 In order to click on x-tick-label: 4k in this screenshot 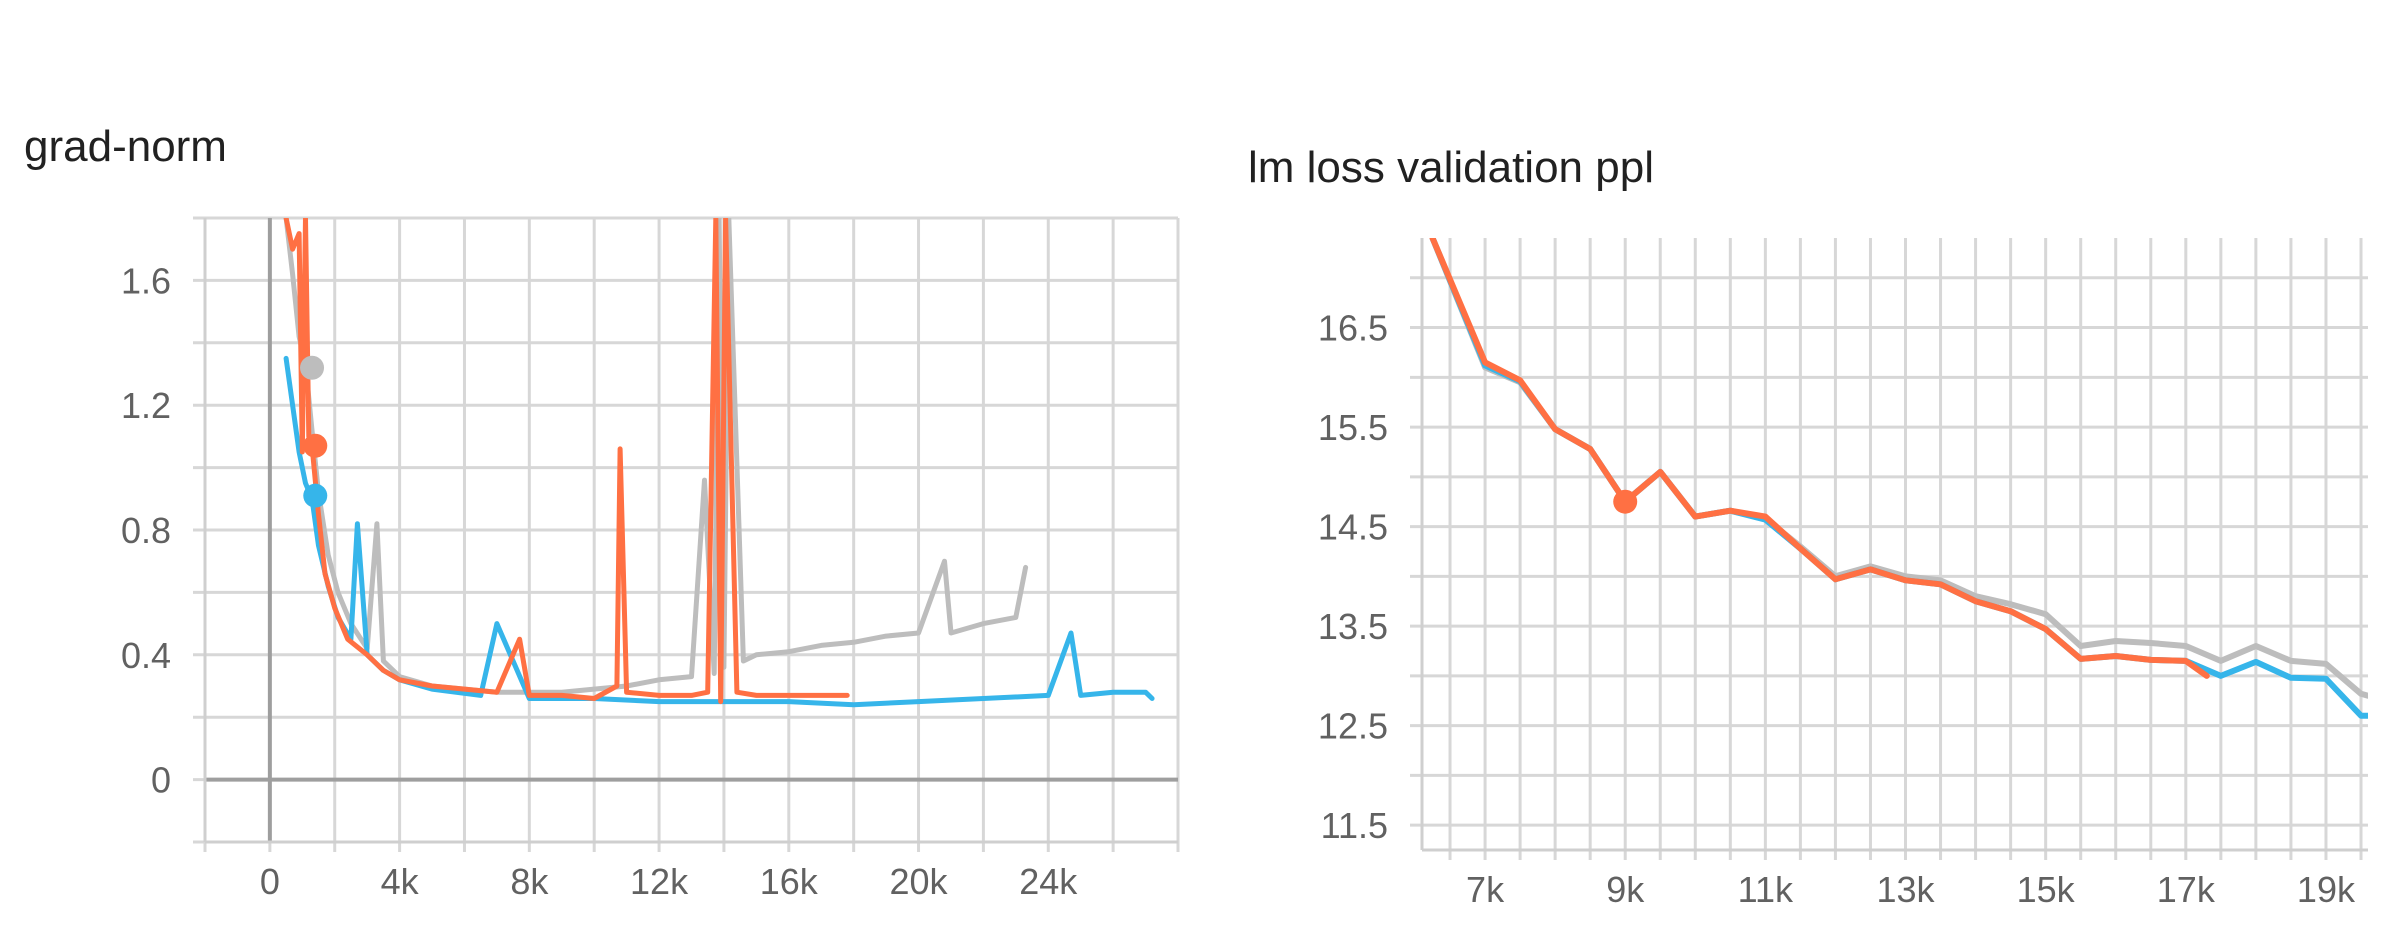, I will do `click(400, 881)`.